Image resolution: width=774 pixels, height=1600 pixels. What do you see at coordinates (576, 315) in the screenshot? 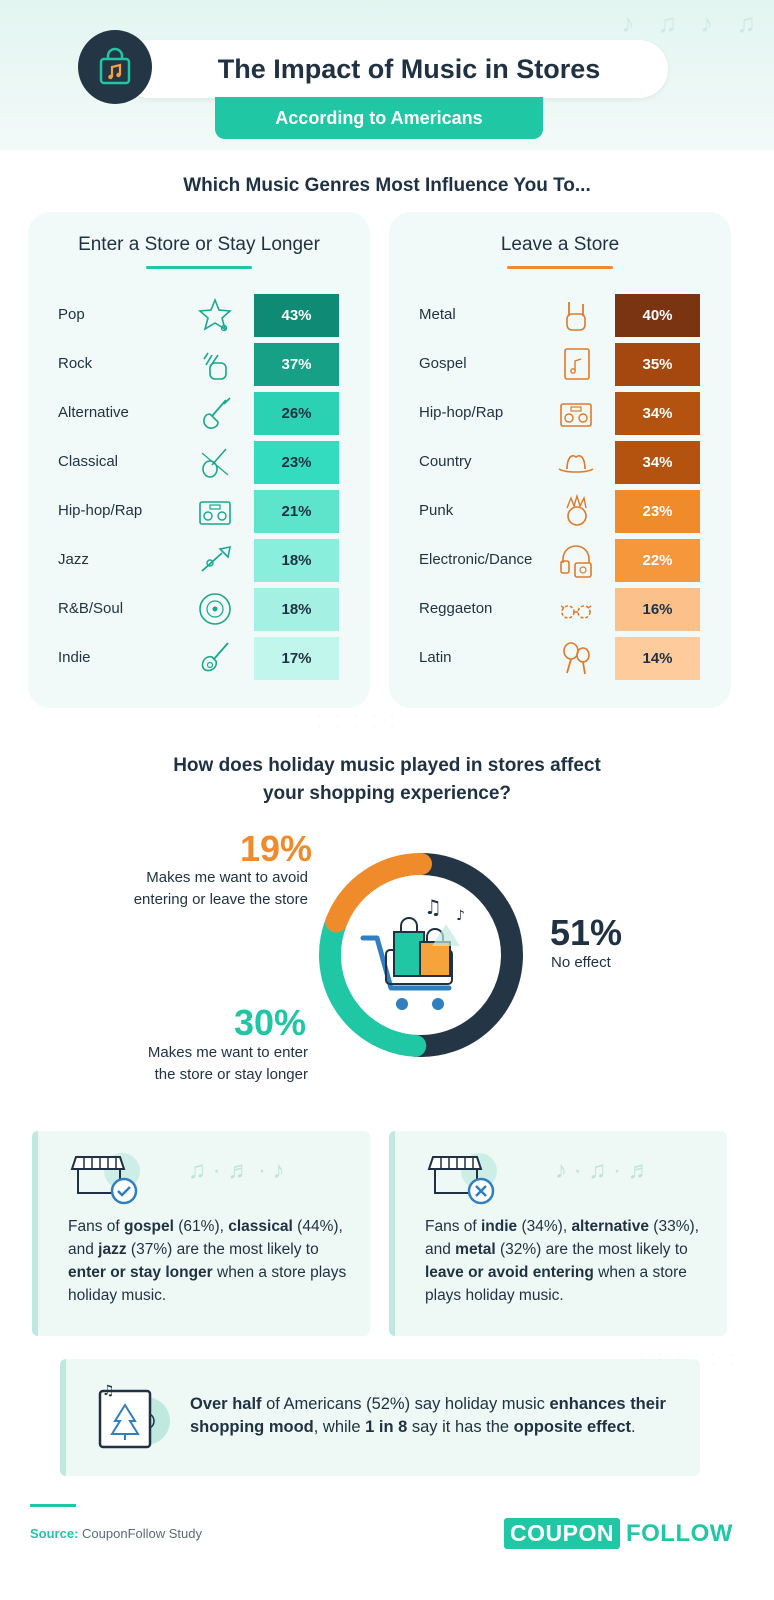
I see `horns-hand-icon` at bounding box center [576, 315].